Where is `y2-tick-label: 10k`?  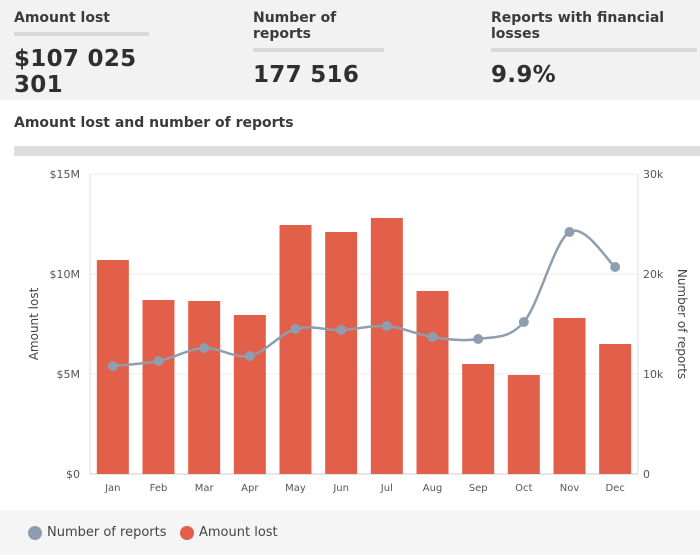 y2-tick-label: 10k is located at coordinates (653, 374).